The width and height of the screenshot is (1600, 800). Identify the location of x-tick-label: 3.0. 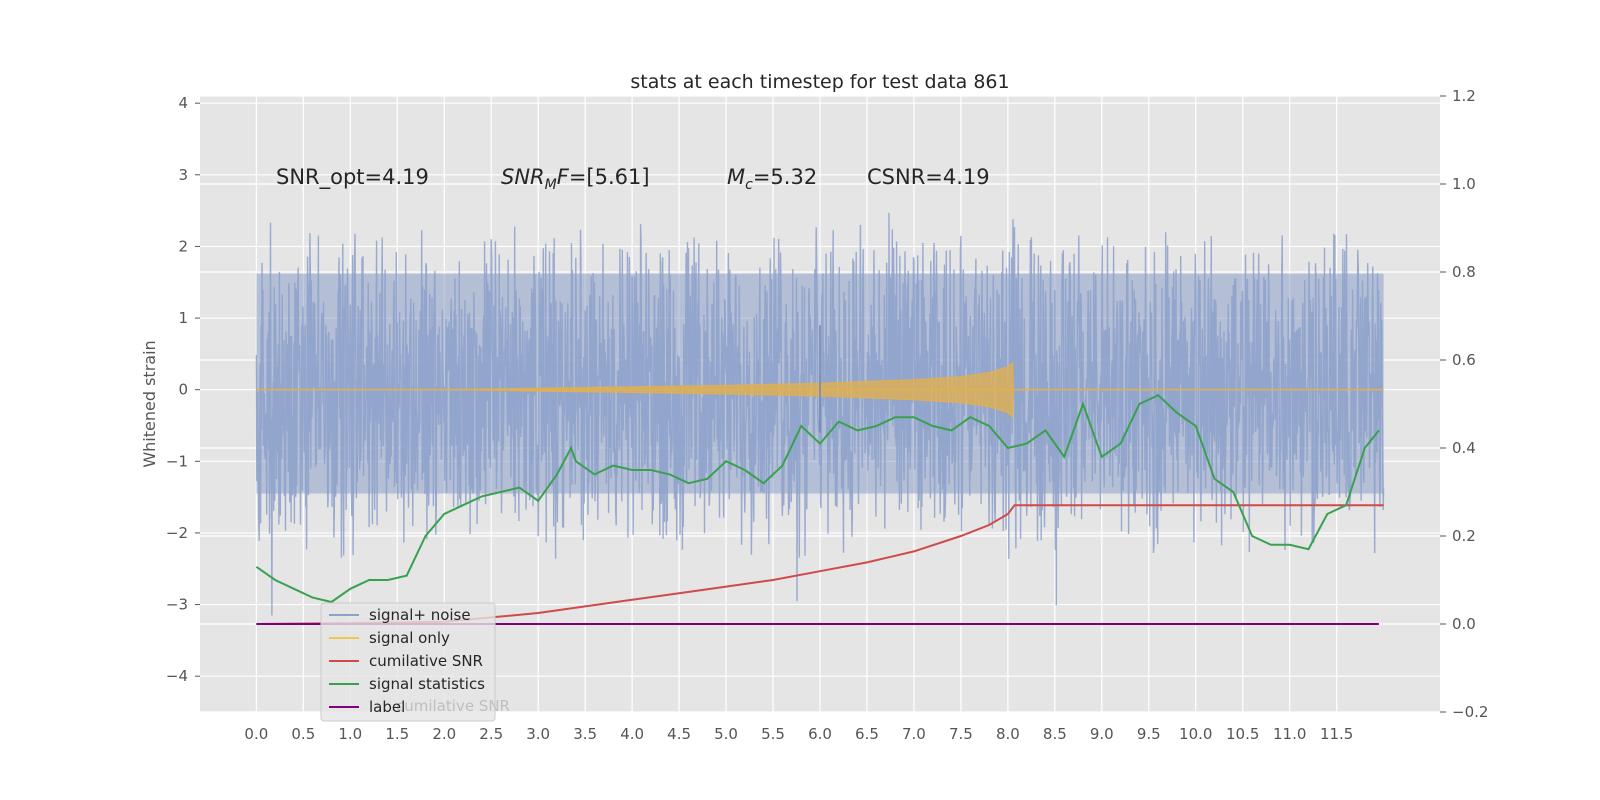
(538, 734).